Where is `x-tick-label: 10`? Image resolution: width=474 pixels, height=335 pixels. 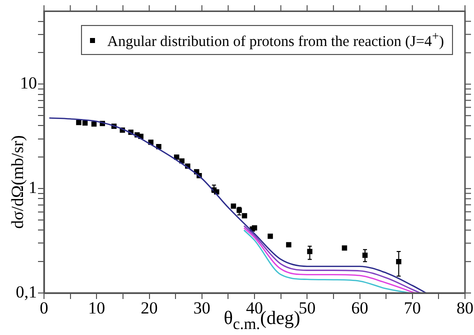
x-tick-label: 10 is located at coordinates (97, 308).